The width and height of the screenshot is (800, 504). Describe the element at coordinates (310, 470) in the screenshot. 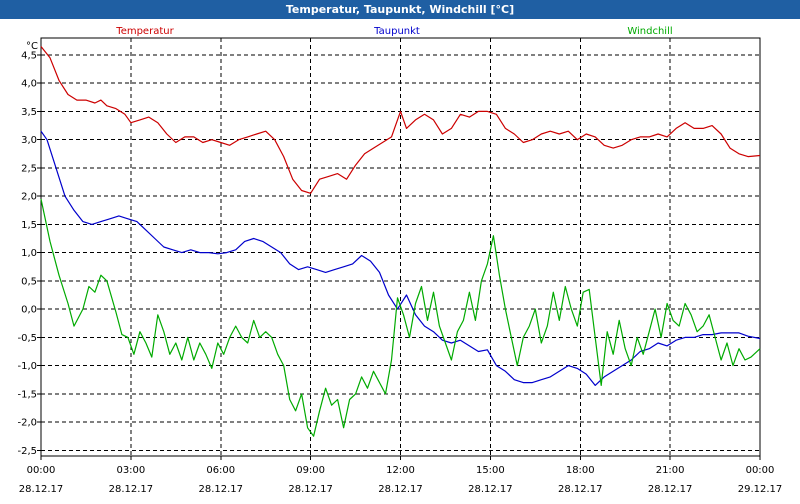

I see `x-tick-time-label: 09:00` at that location.